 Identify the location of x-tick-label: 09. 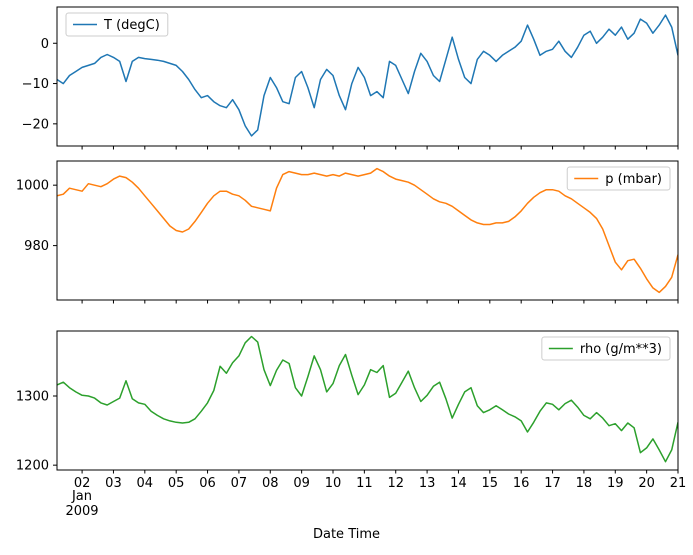
(301, 483).